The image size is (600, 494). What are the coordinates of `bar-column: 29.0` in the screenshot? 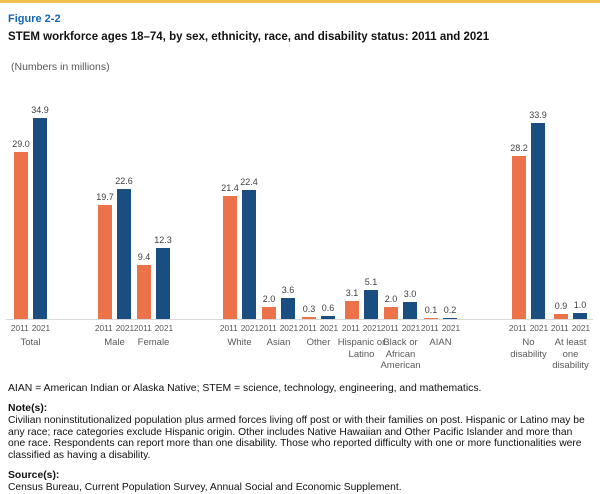 It's located at (21, 229).